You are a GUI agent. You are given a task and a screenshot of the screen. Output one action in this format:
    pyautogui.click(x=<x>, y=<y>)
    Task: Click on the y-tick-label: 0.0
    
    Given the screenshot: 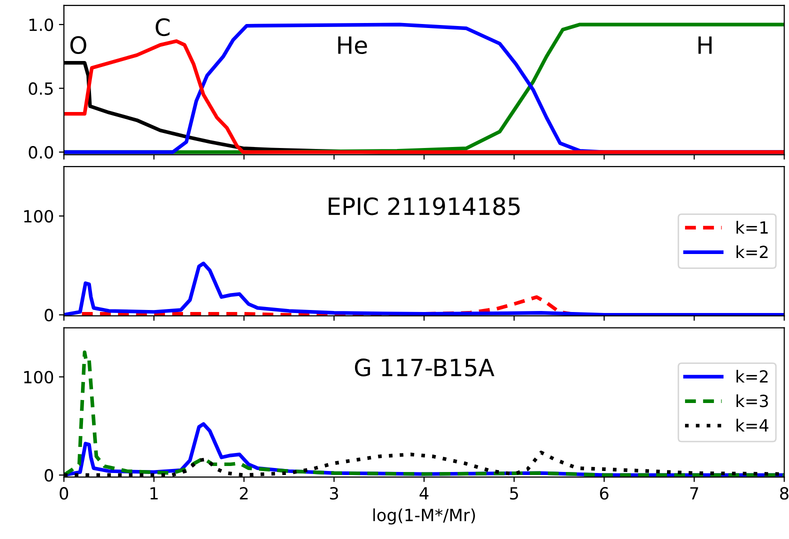 What is the action you would take?
    pyautogui.click(x=41, y=152)
    